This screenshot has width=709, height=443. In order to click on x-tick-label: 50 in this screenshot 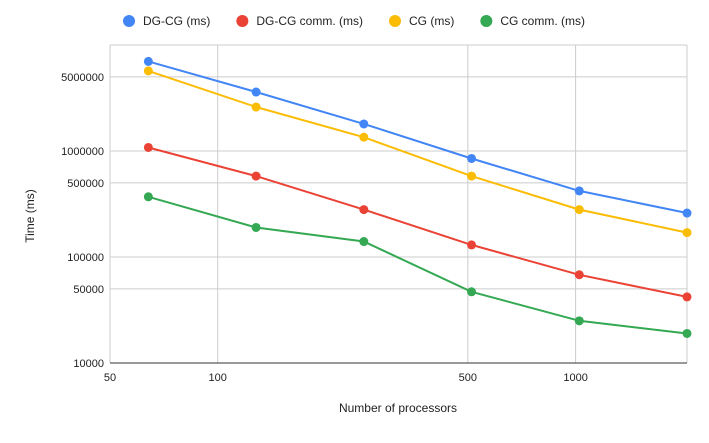, I will do `click(110, 378)`.